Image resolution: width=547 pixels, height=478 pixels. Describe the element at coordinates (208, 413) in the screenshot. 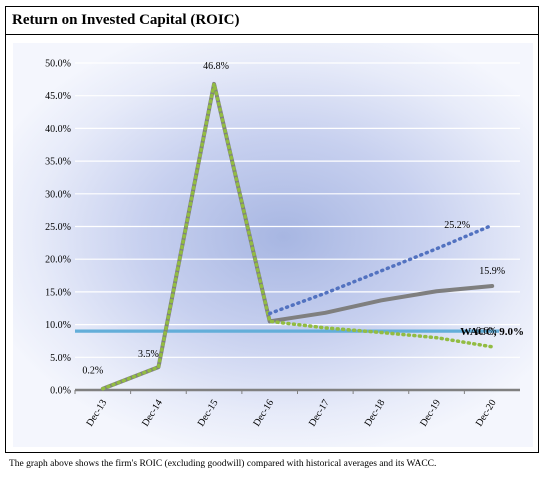

I see `x-tick-label: Dec-15` at that location.